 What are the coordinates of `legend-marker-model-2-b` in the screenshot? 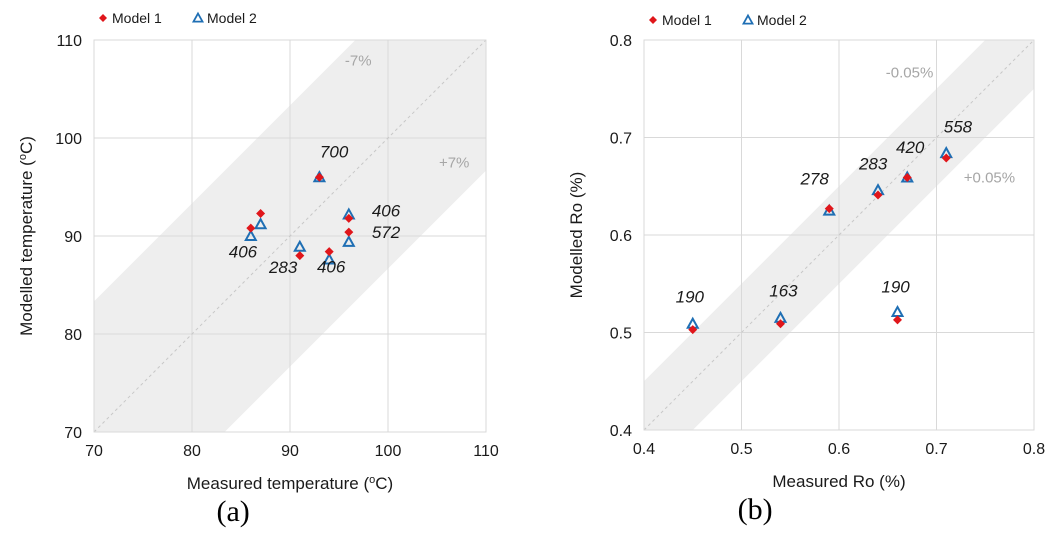 It's located at (748, 19).